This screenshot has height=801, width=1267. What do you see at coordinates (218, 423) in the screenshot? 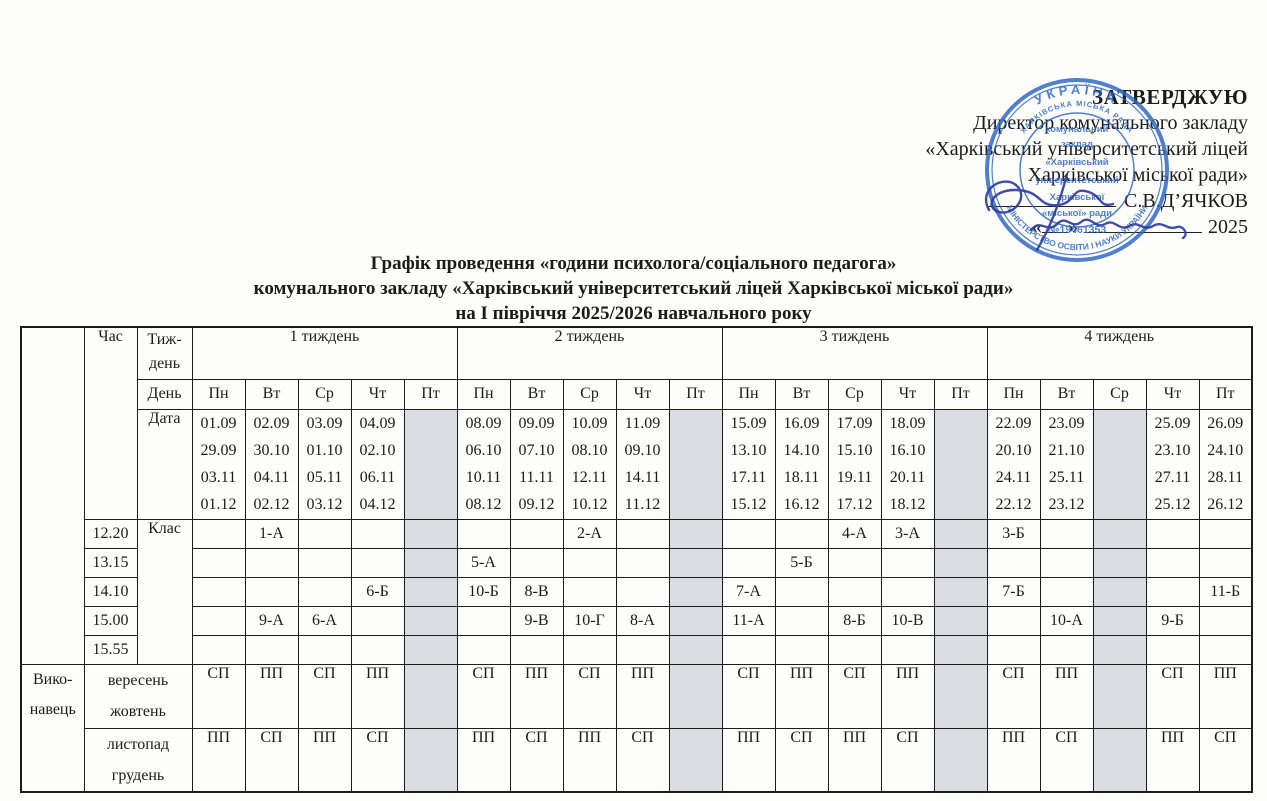
I see `date-line: 01.09` at bounding box center [218, 423].